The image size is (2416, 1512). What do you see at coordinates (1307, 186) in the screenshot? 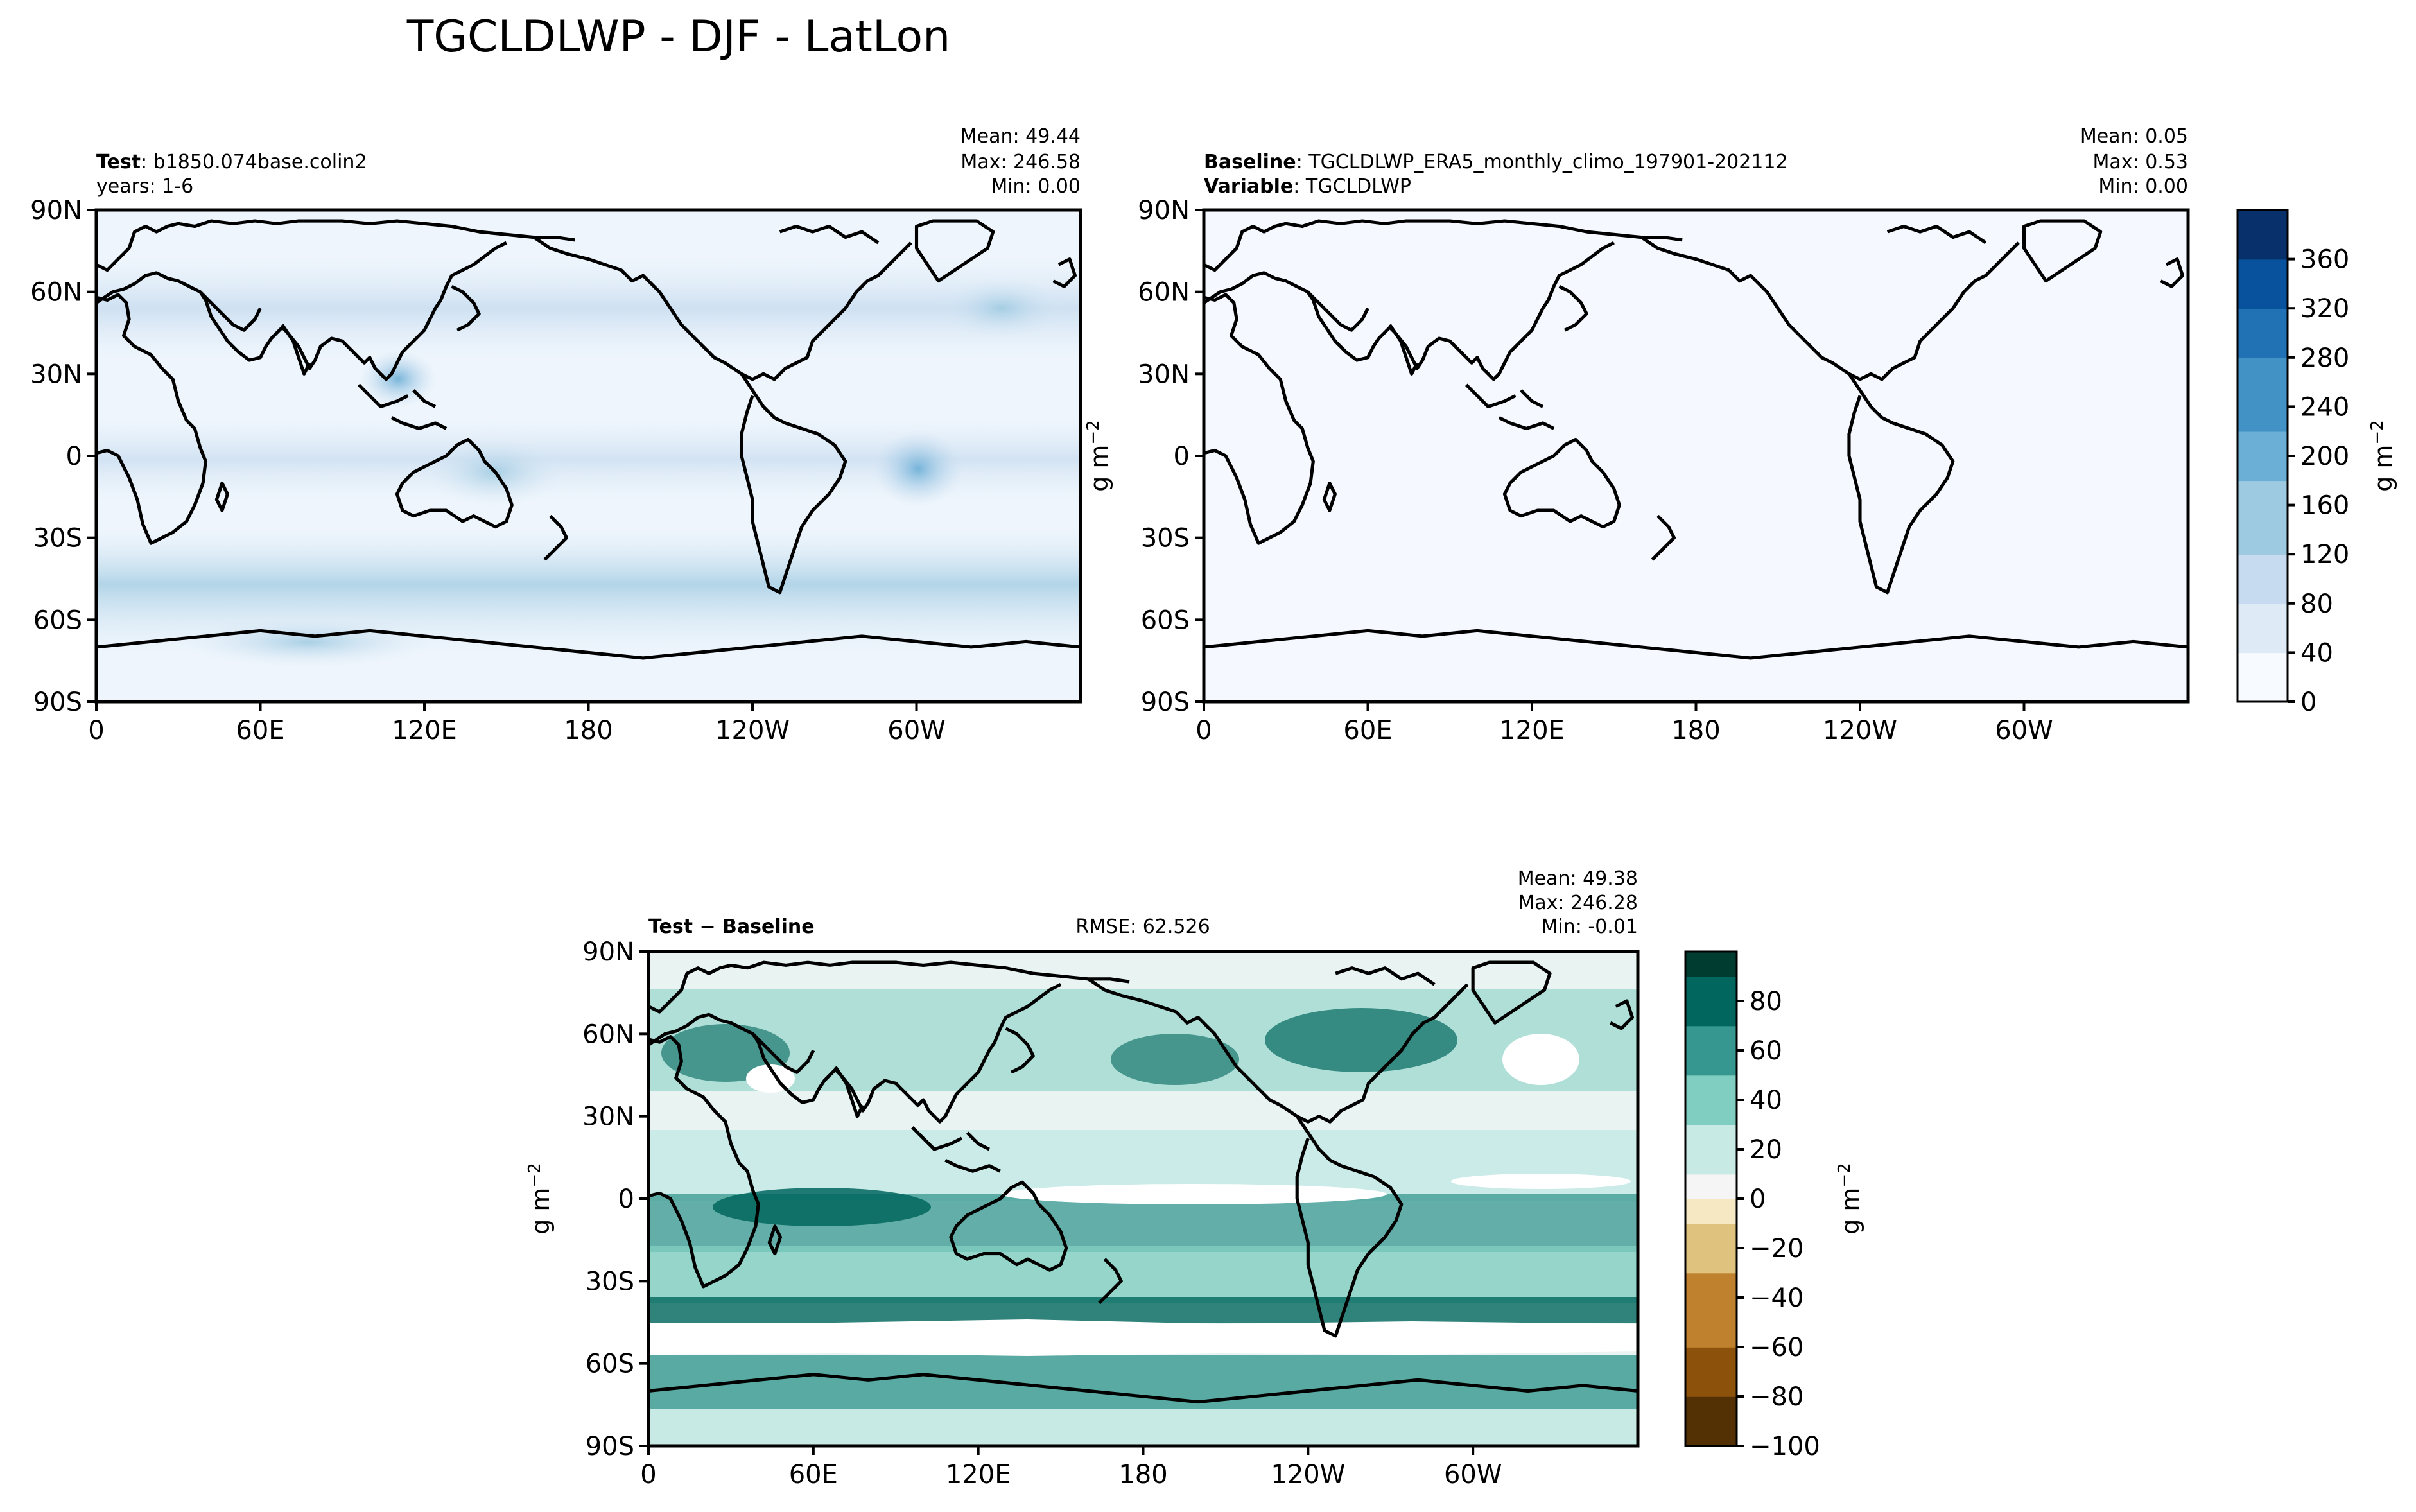
I see `baseline-variable: Variable: TGCLDLWP` at bounding box center [1307, 186].